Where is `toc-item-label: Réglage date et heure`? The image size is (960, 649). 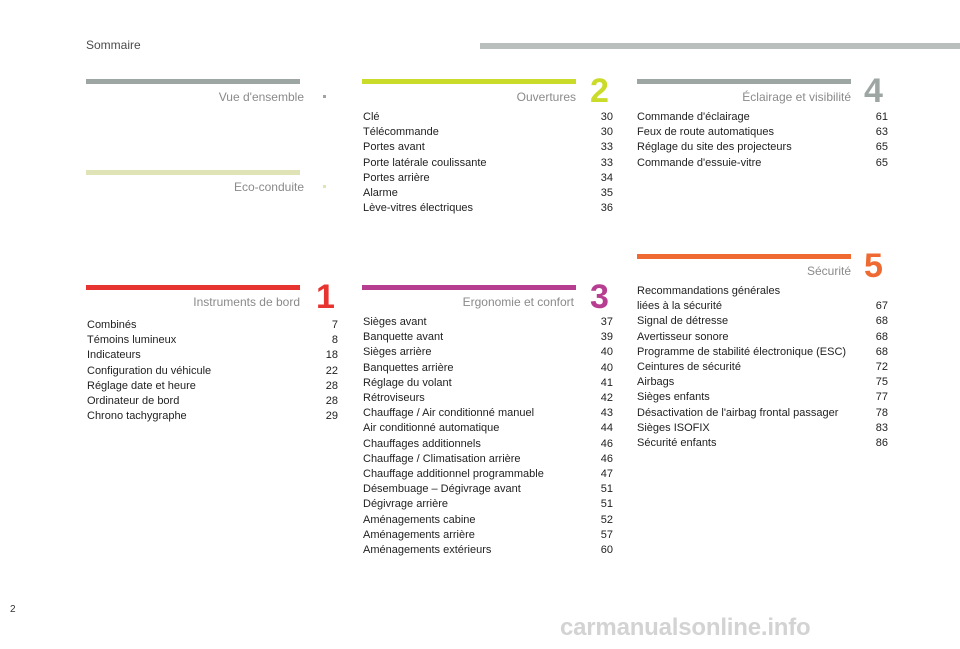 toc-item-label: Réglage date et heure is located at coordinates (141, 385).